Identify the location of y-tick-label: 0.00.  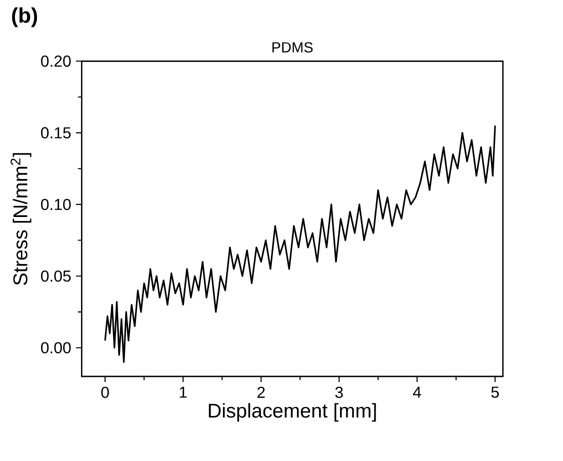
(56, 348).